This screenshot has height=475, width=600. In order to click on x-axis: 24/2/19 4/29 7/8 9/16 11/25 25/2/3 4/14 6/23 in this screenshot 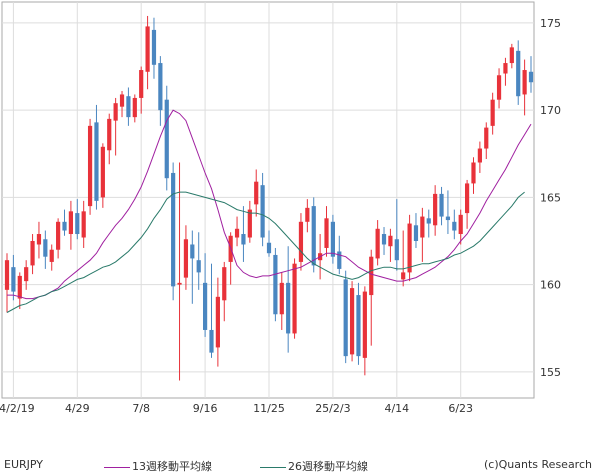, I will do `click(236, 408)`.